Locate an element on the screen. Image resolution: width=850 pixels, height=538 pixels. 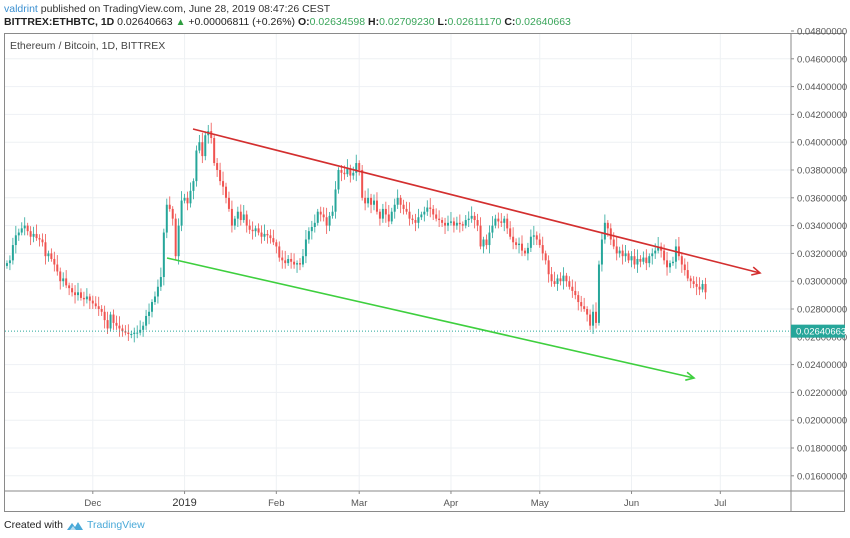
price-tick-label: 0.02400000 is located at coordinates (822, 365).